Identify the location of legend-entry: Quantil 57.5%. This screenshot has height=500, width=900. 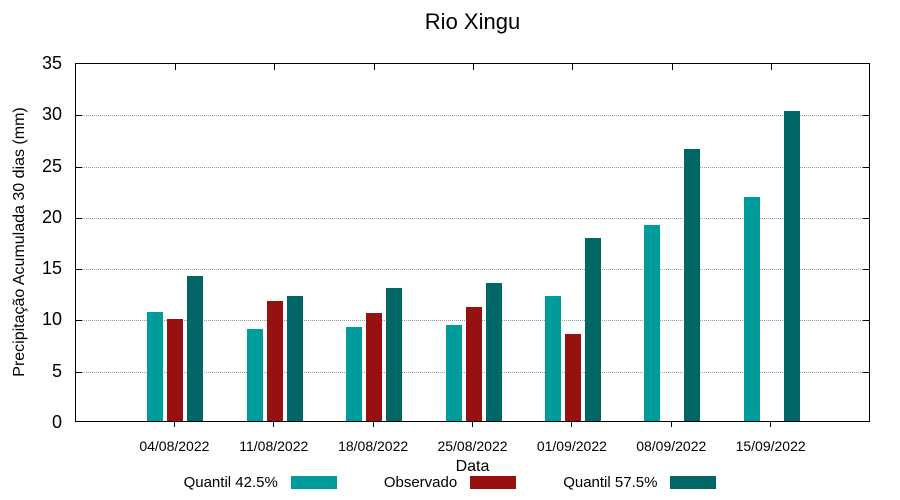
(640, 482).